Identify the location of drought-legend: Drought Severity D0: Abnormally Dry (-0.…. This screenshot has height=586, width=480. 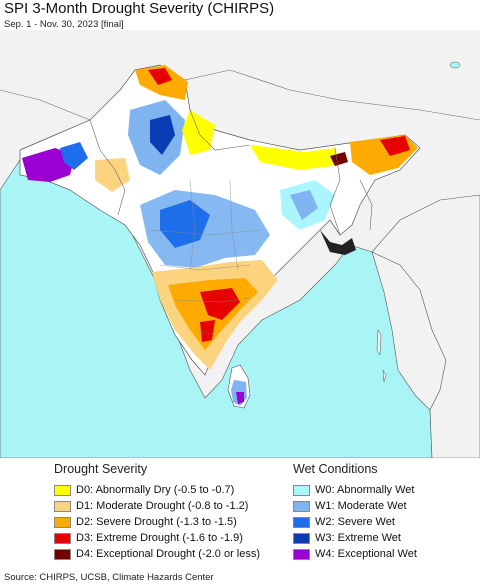
(157, 512).